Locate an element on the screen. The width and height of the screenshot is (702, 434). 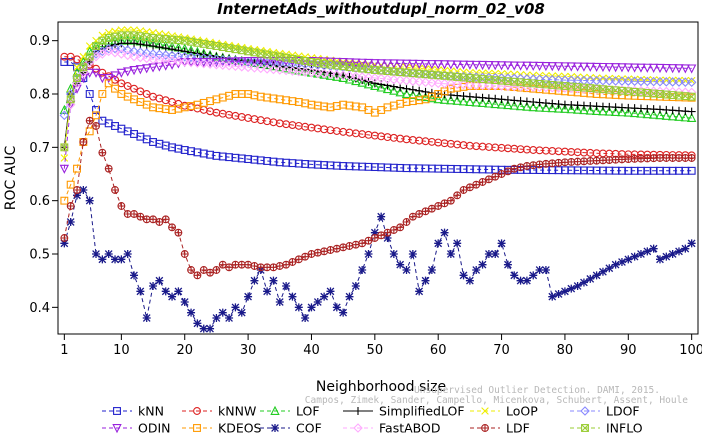
legend-label-kdeos: KDEOS is located at coordinates (240, 427).